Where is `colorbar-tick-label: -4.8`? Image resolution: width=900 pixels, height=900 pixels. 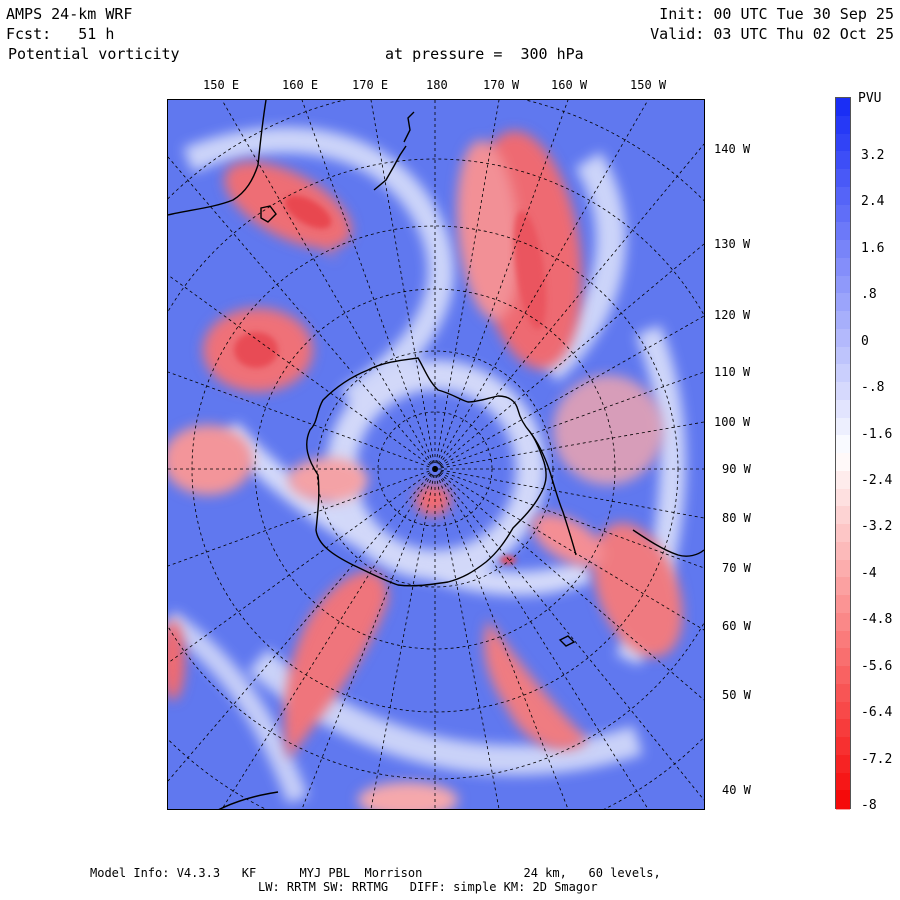 colorbar-tick-label: -4.8 is located at coordinates (877, 620).